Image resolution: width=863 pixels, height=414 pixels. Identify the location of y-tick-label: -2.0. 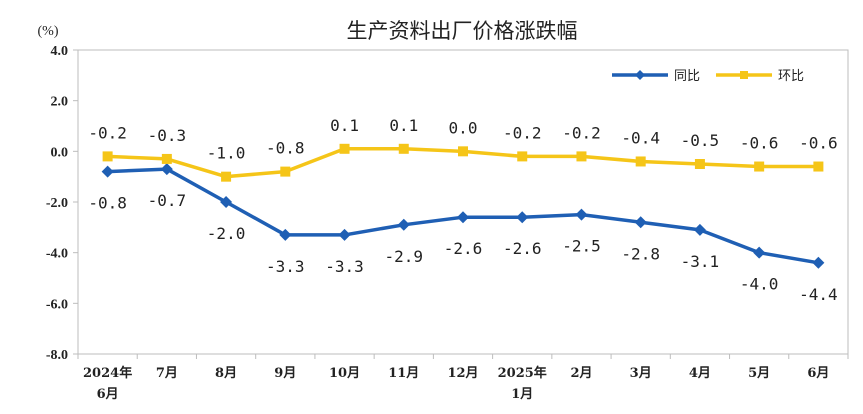
(57, 203).